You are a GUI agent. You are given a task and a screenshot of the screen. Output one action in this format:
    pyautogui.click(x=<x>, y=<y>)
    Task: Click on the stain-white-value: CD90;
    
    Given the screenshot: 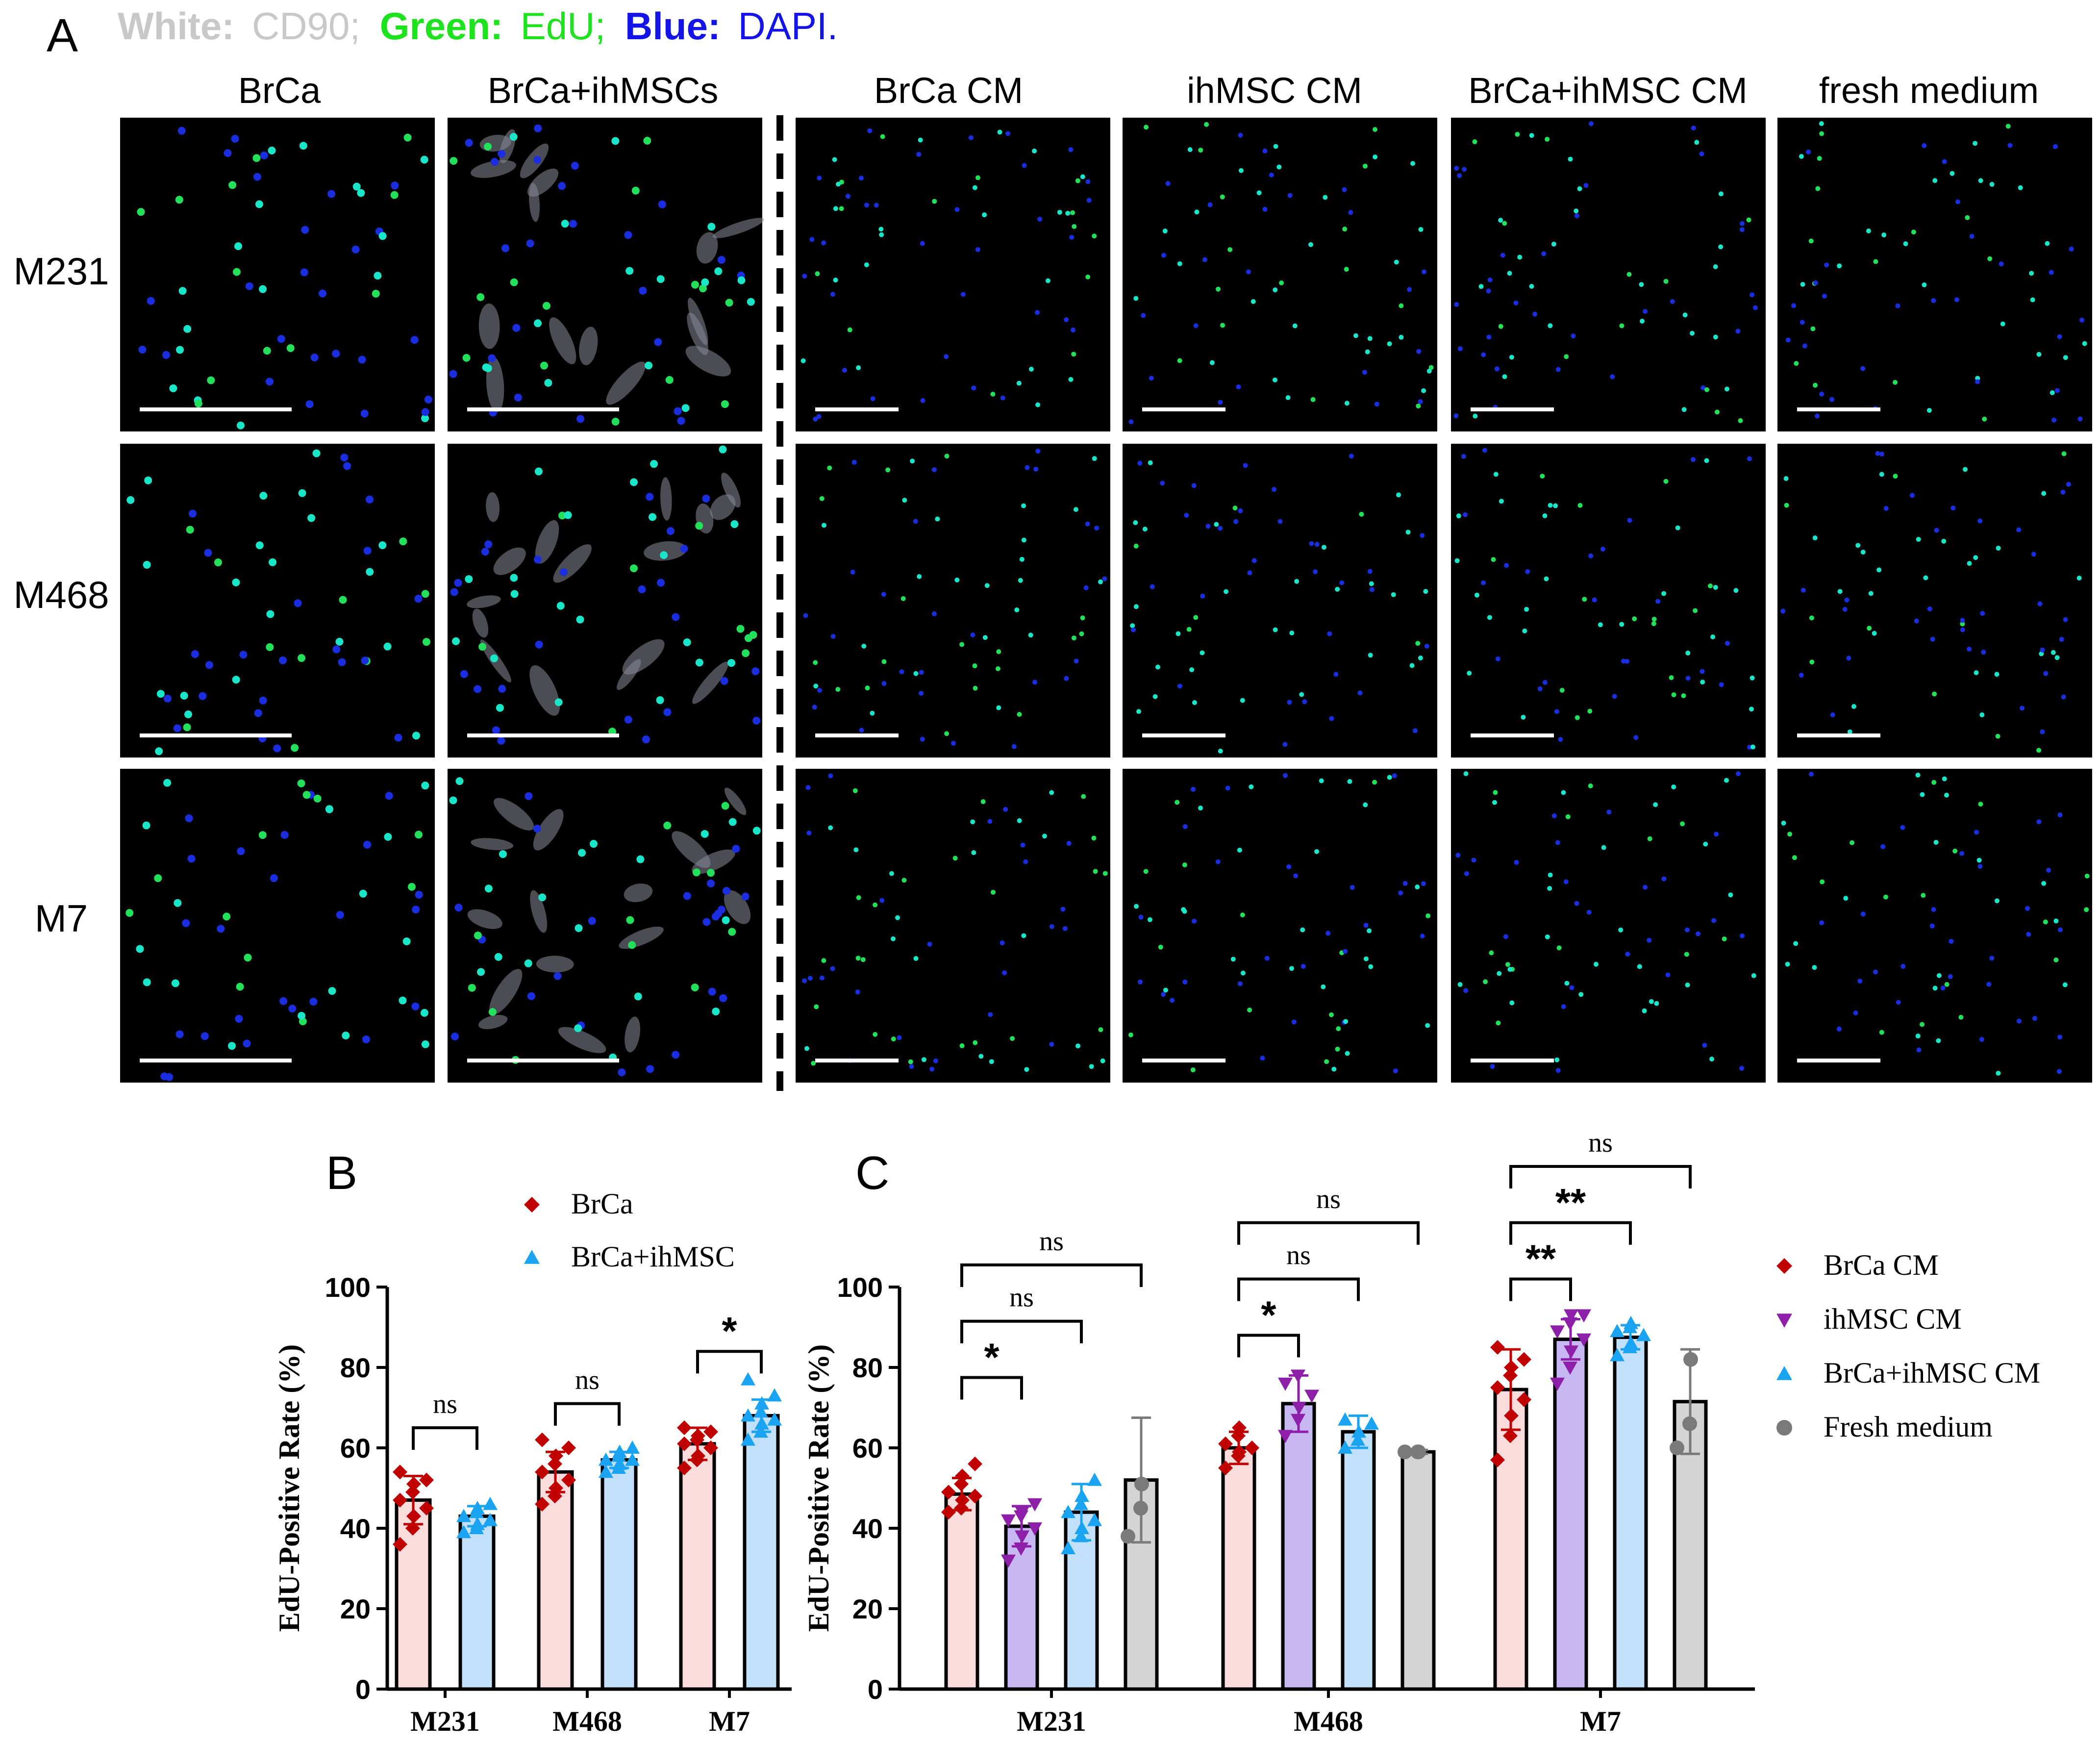 What is the action you would take?
    pyautogui.click(x=306, y=26)
    